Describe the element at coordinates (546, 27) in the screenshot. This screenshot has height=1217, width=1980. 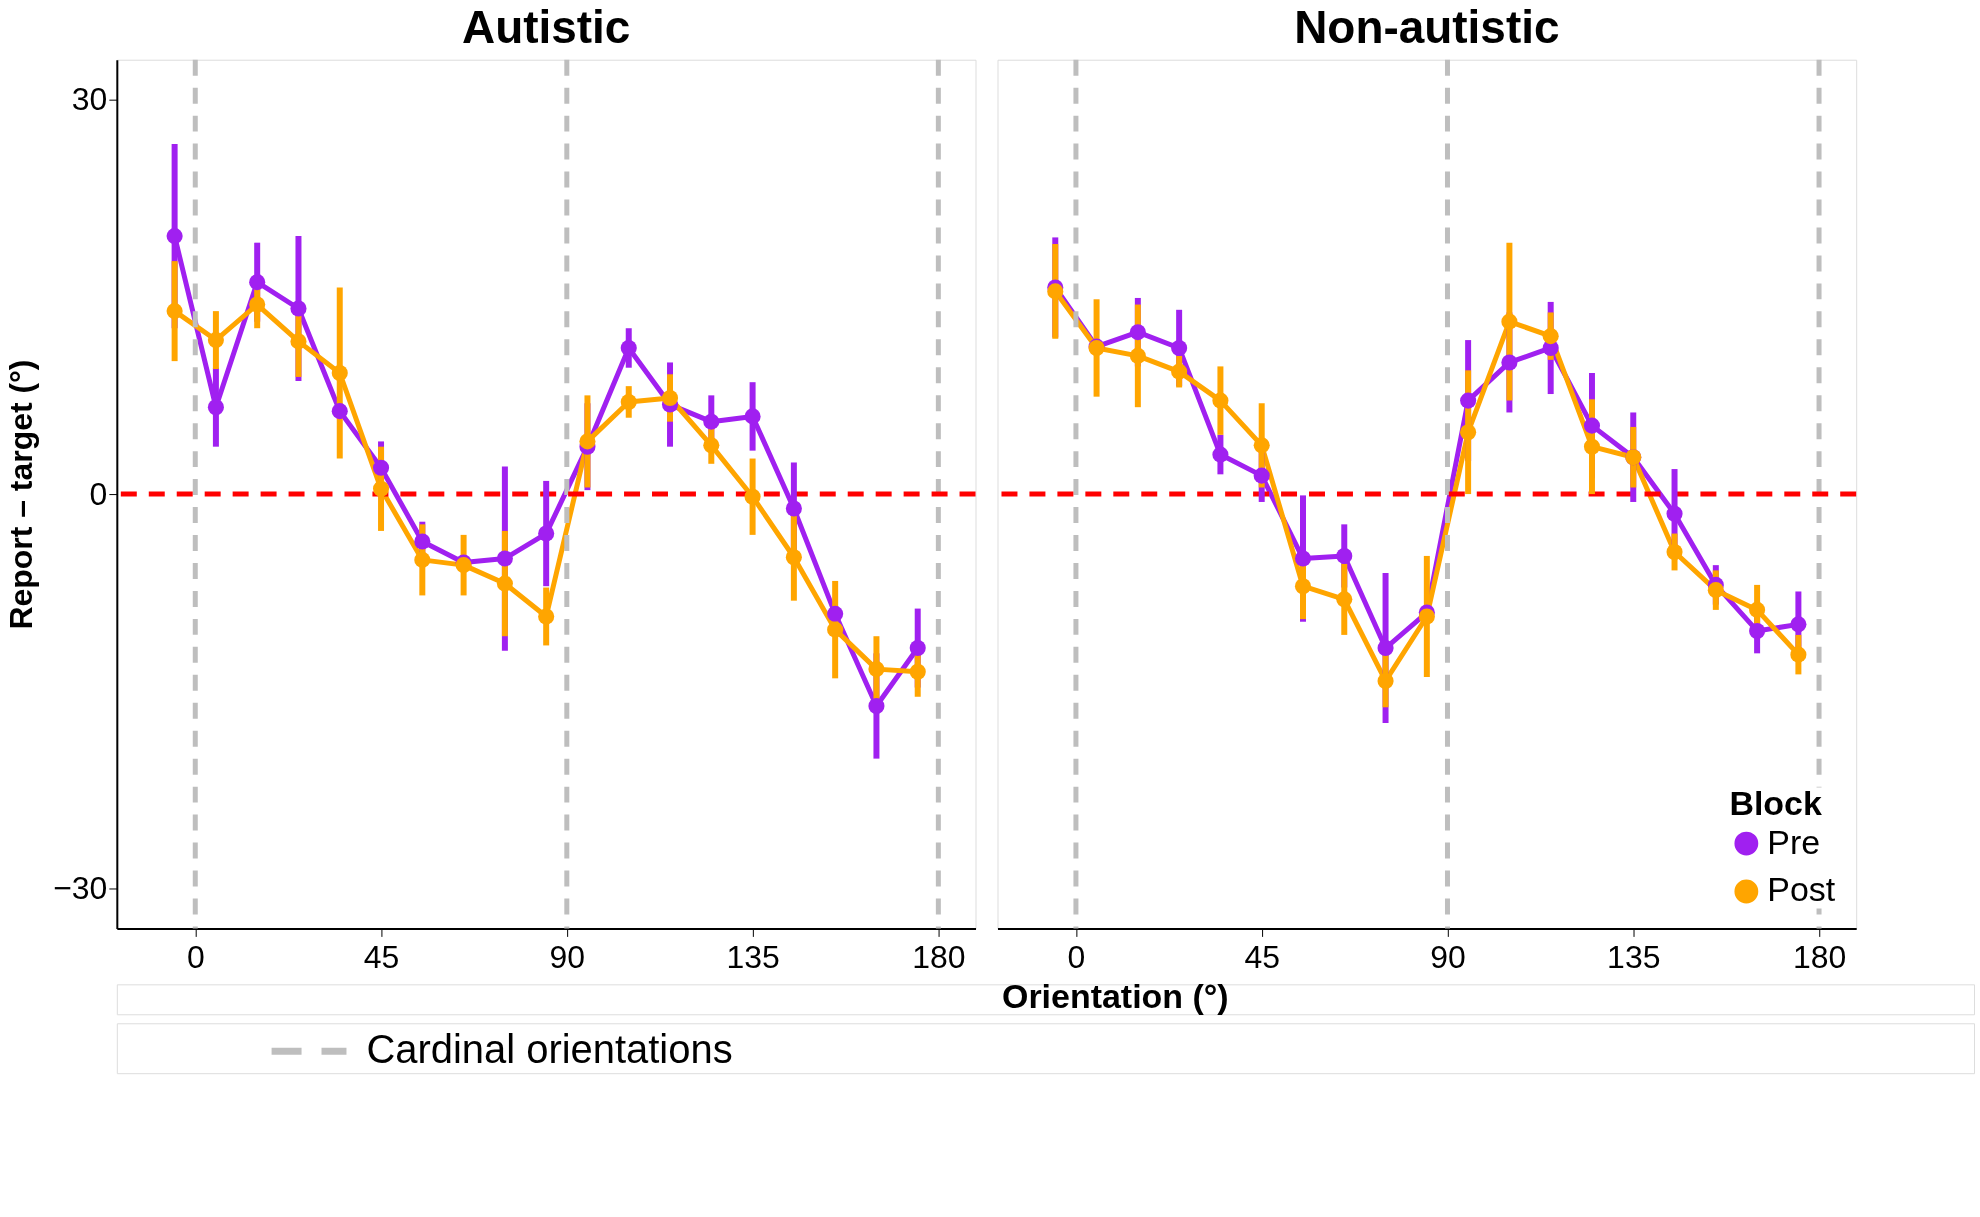
I see `chart-title: Autistic` at that location.